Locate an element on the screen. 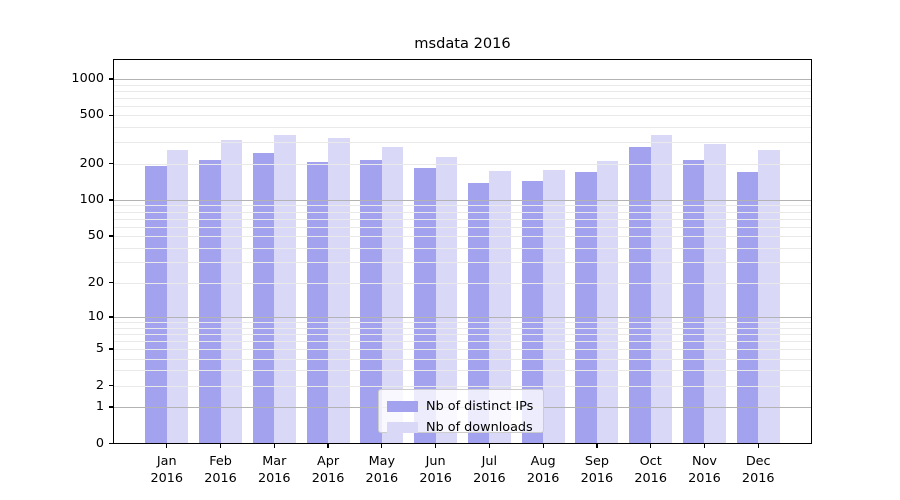  bar-downloads-mar is located at coordinates (285, 289).